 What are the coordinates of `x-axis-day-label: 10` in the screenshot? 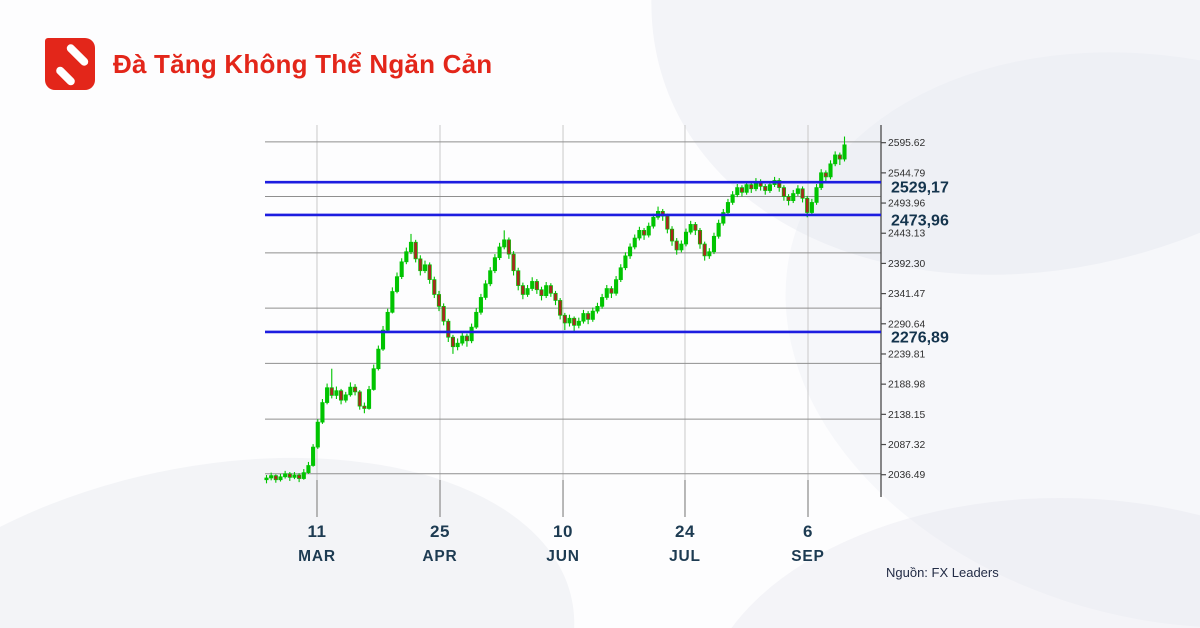 It's located at (563, 531).